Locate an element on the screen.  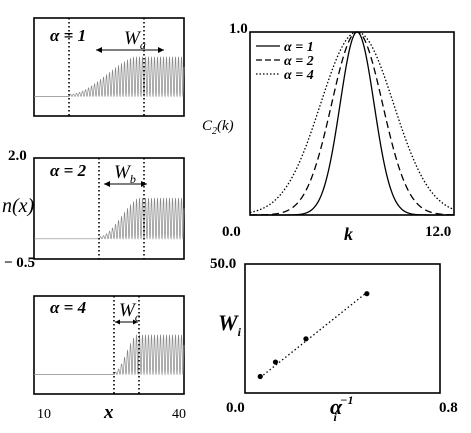
fit-line is located at coordinates (313, 335).